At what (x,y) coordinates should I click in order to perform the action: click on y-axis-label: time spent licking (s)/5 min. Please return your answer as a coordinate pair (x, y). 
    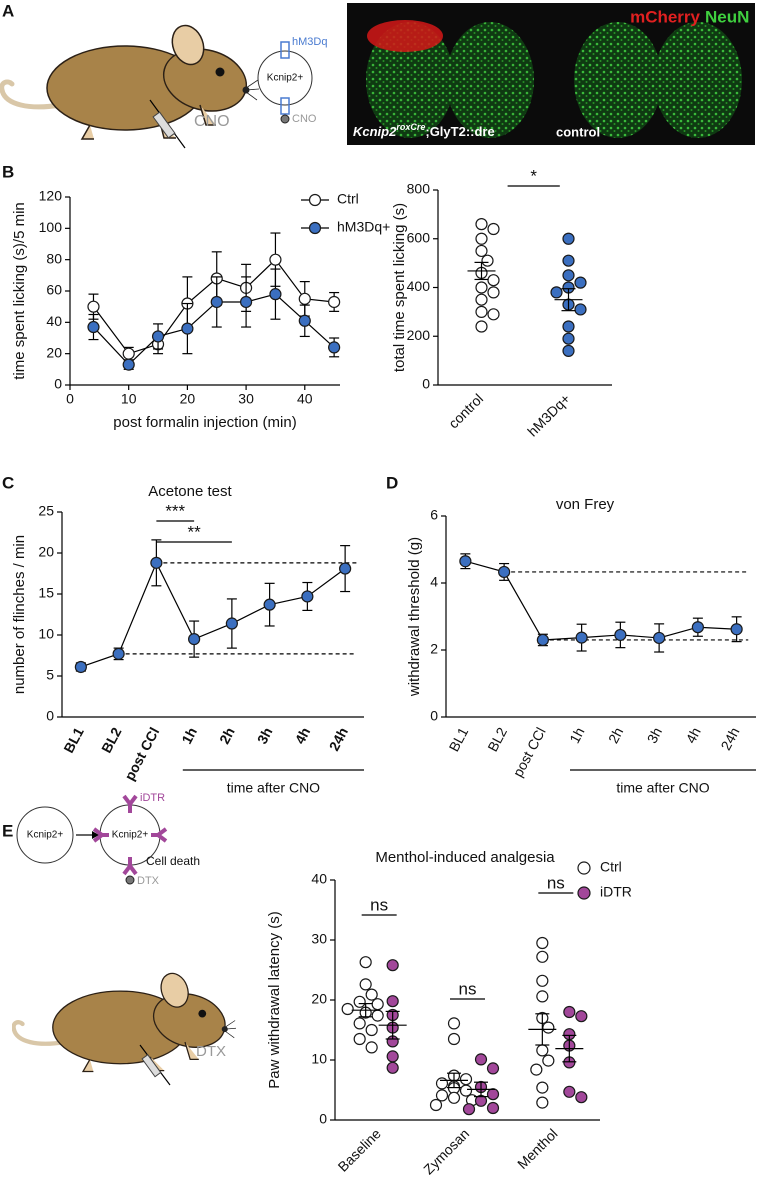
    Looking at the image, I should click on (19, 291).